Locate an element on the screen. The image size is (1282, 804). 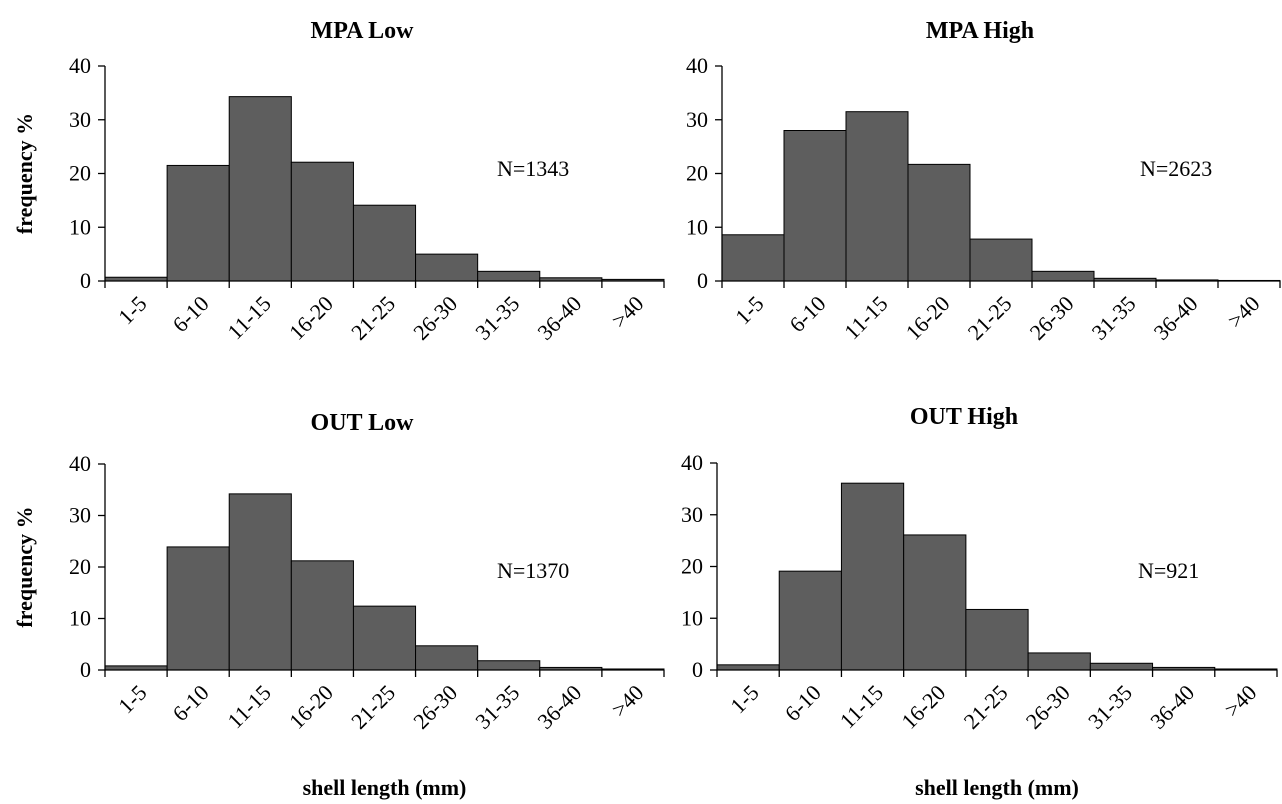
chart-title: MPA Low is located at coordinates (363, 31).